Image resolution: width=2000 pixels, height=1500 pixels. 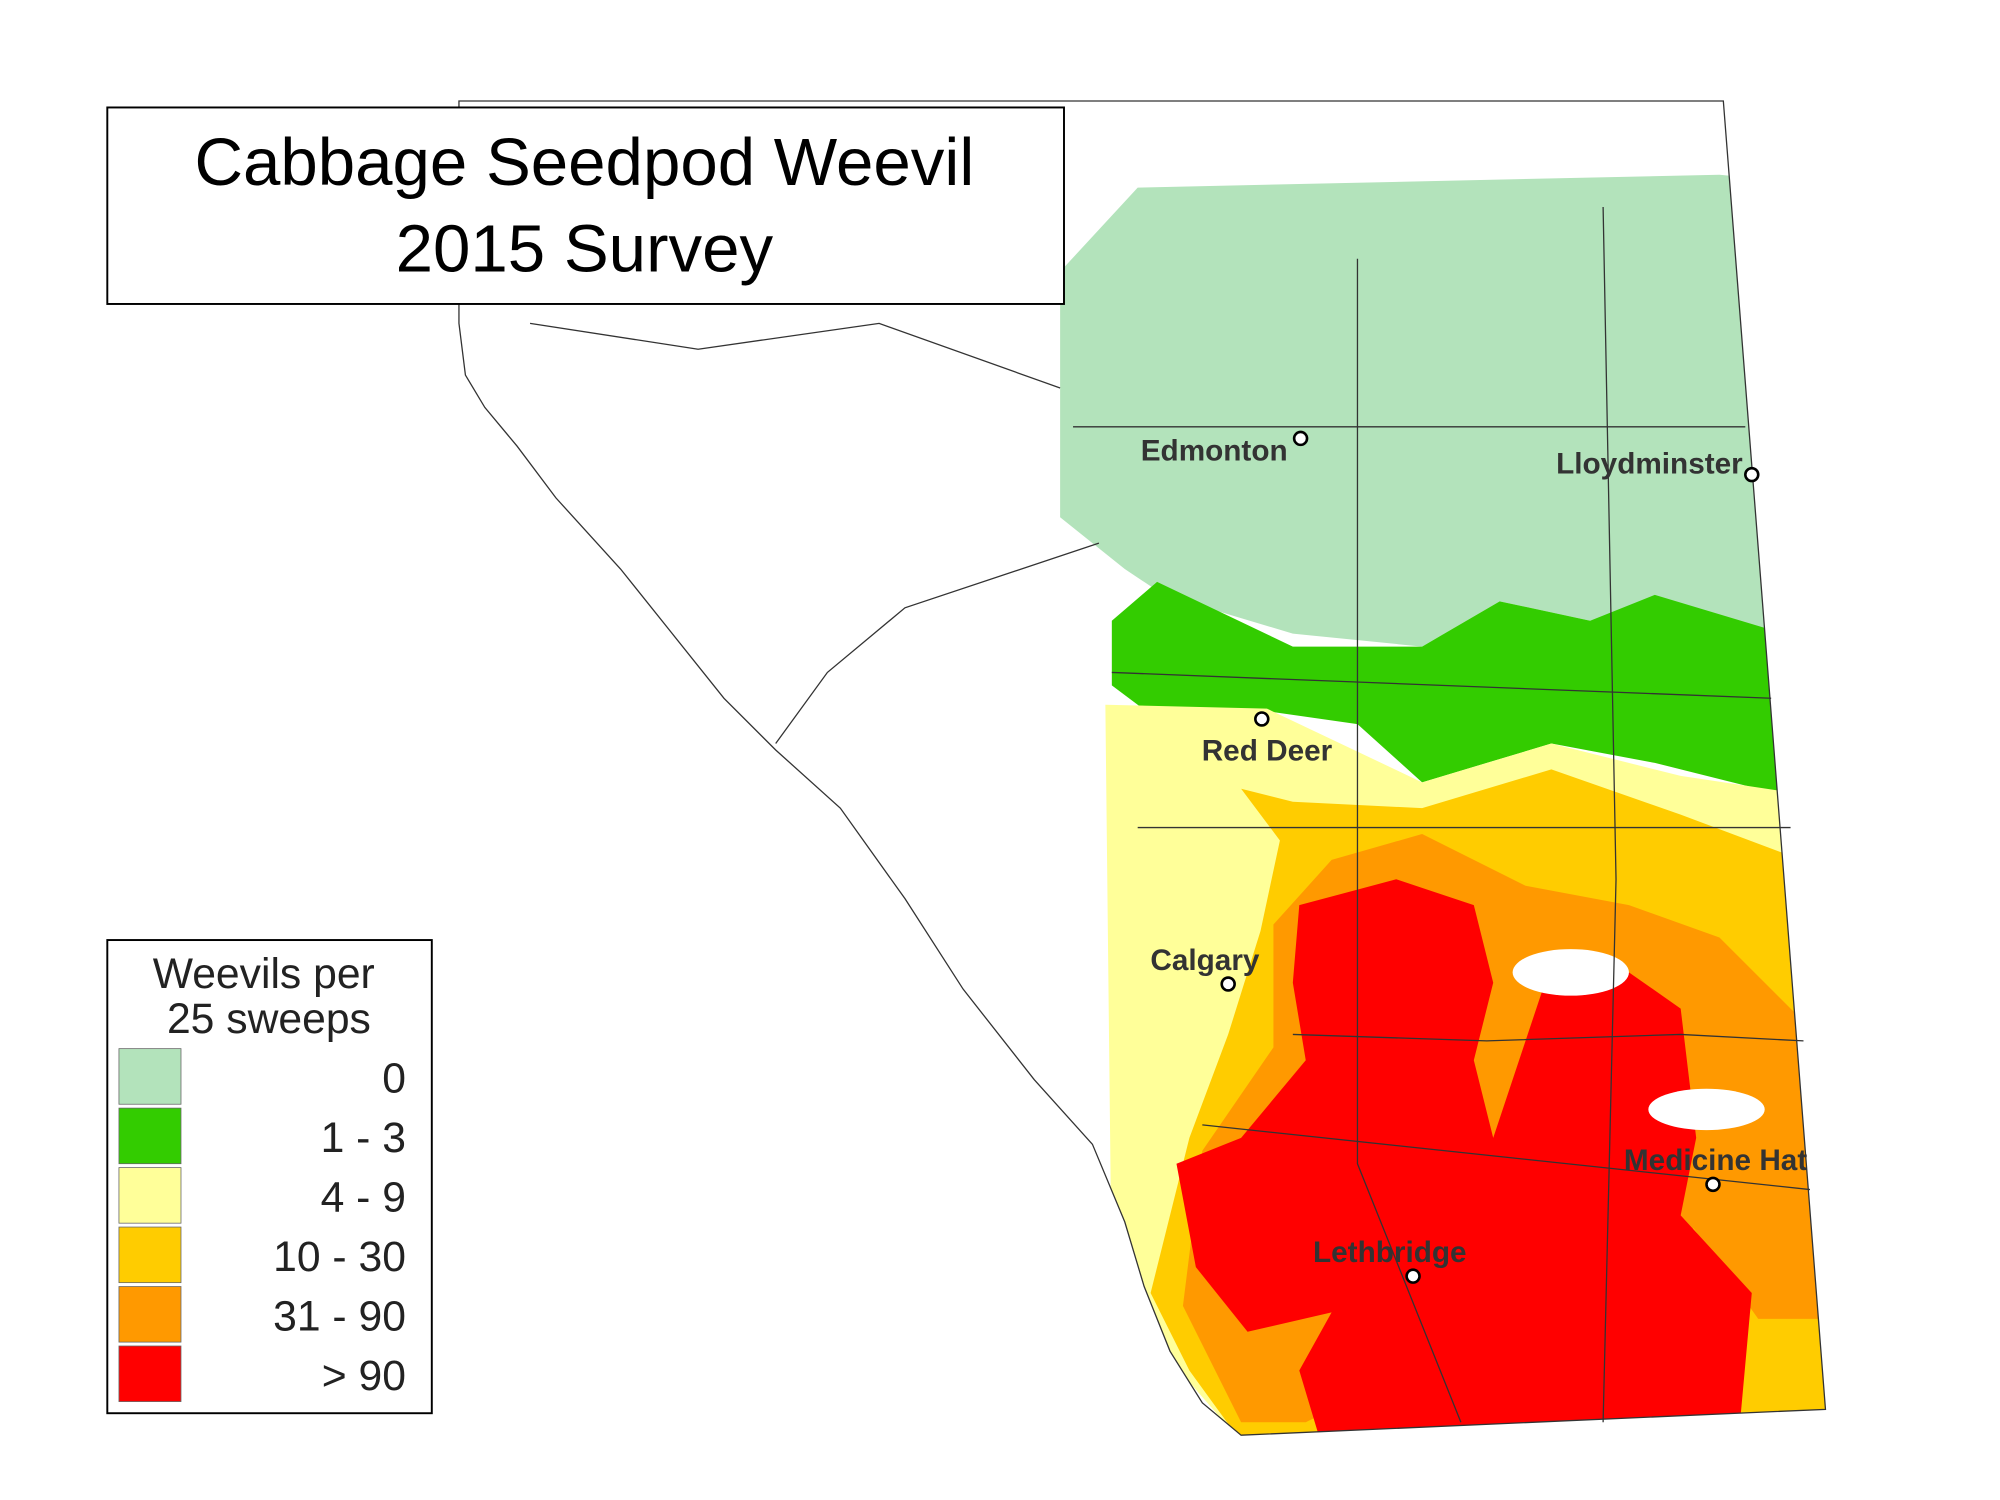 I want to click on zone-none, so click(x=1422, y=423).